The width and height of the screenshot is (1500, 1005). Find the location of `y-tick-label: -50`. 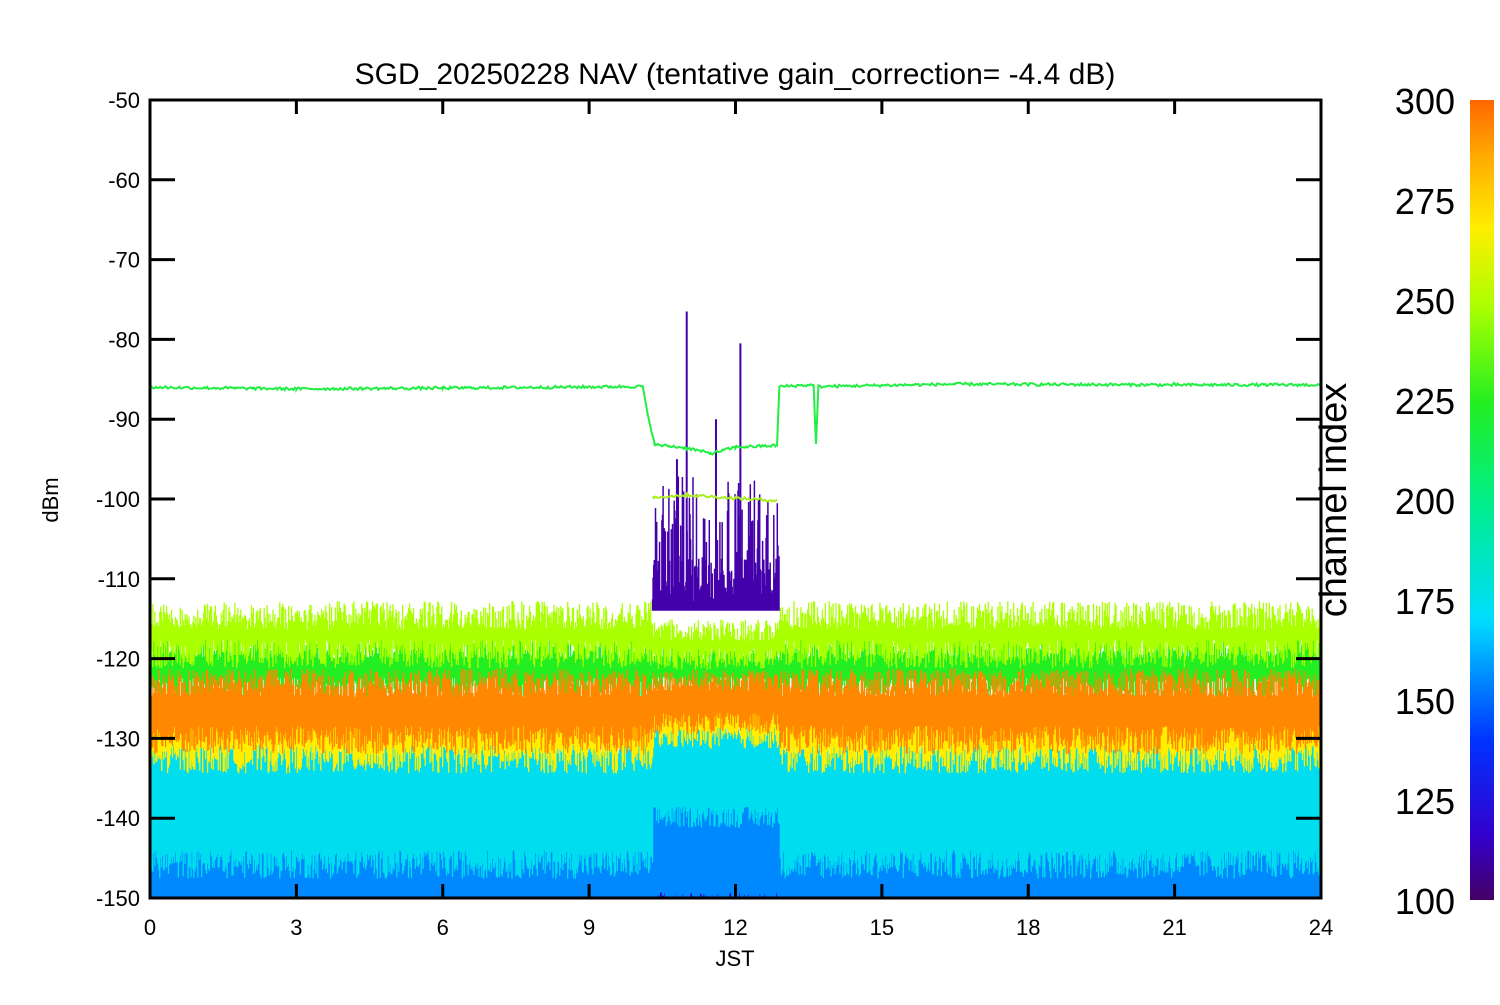

y-tick-label: -50 is located at coordinates (124, 100).